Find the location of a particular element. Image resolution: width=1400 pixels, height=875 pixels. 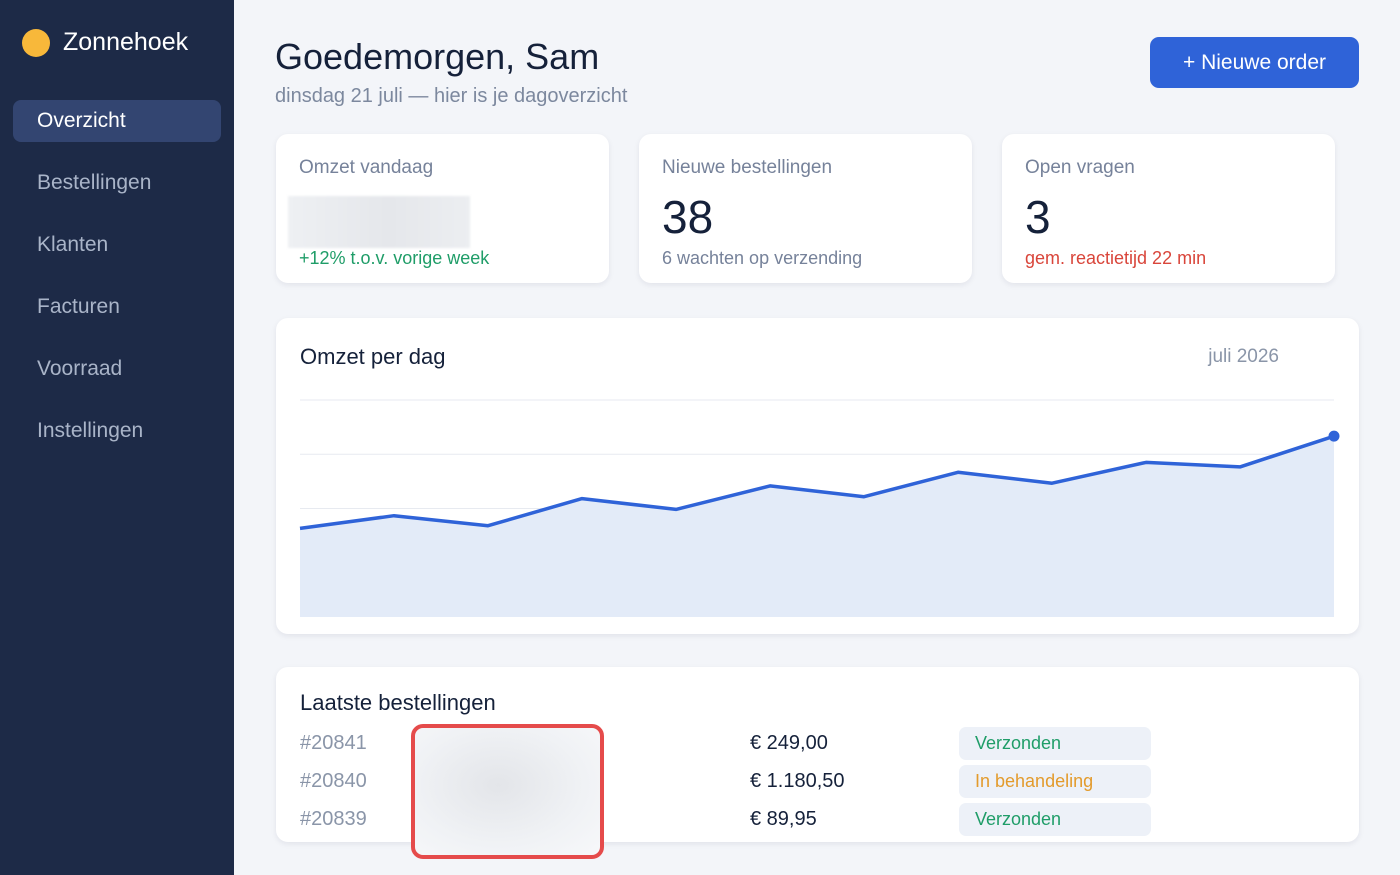

order-amount: € 249,00 is located at coordinates (789, 743).